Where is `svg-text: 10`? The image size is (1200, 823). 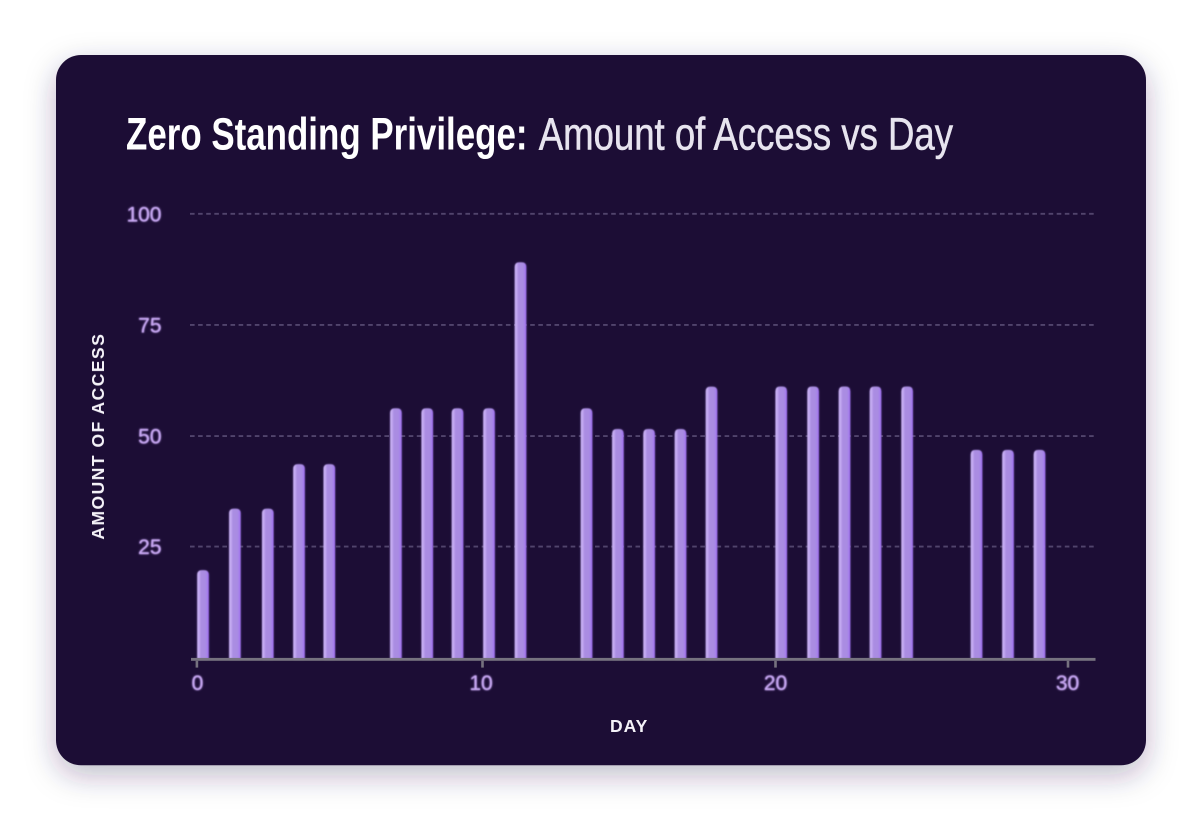
svg-text: 10 is located at coordinates (480, 683).